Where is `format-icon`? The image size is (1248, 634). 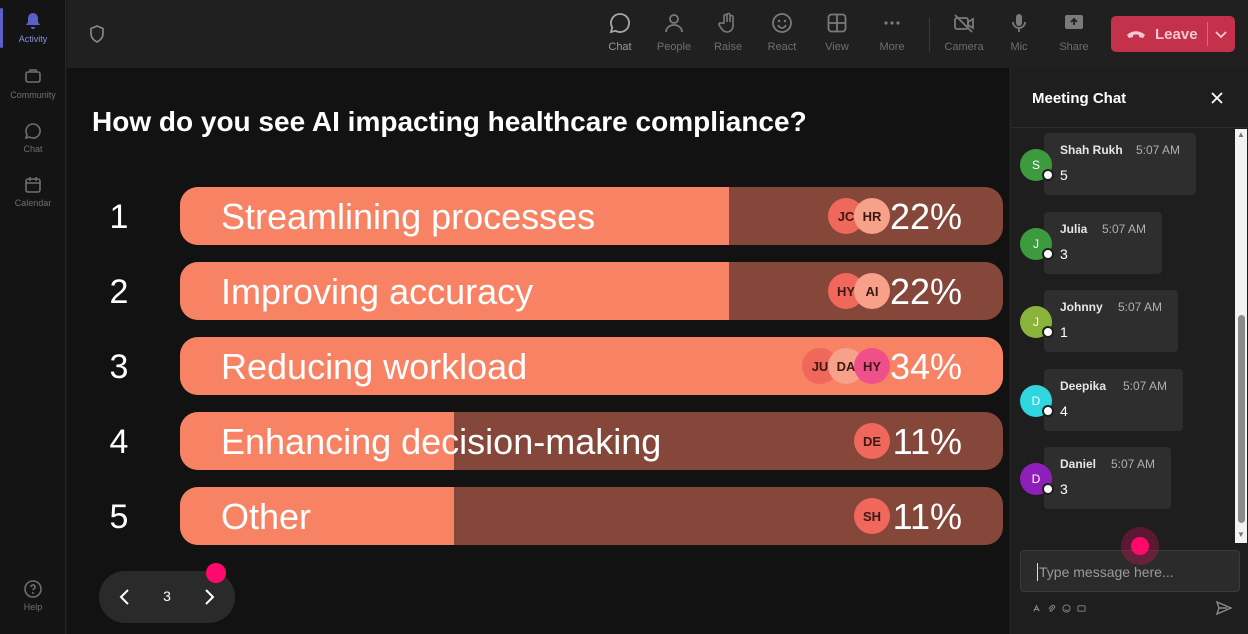
format-icon is located at coordinates (1036, 608).